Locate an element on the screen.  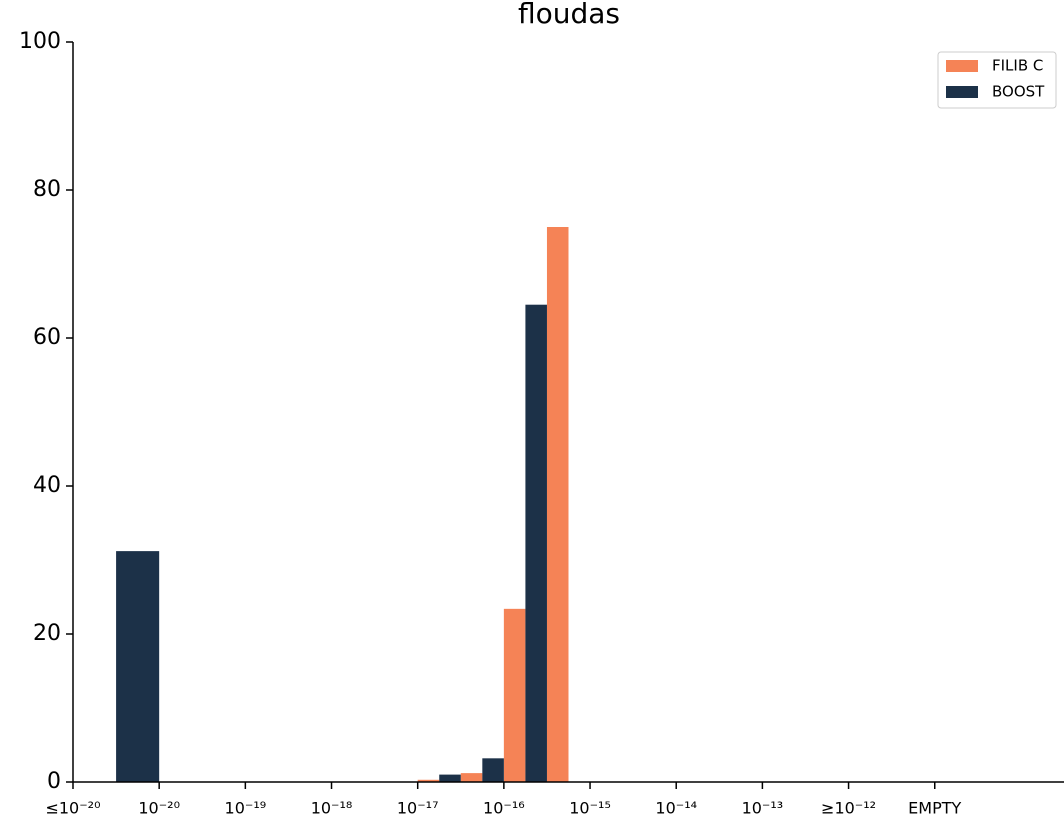
x-tick-label: 10⁻¹⁸ is located at coordinates (332, 808).